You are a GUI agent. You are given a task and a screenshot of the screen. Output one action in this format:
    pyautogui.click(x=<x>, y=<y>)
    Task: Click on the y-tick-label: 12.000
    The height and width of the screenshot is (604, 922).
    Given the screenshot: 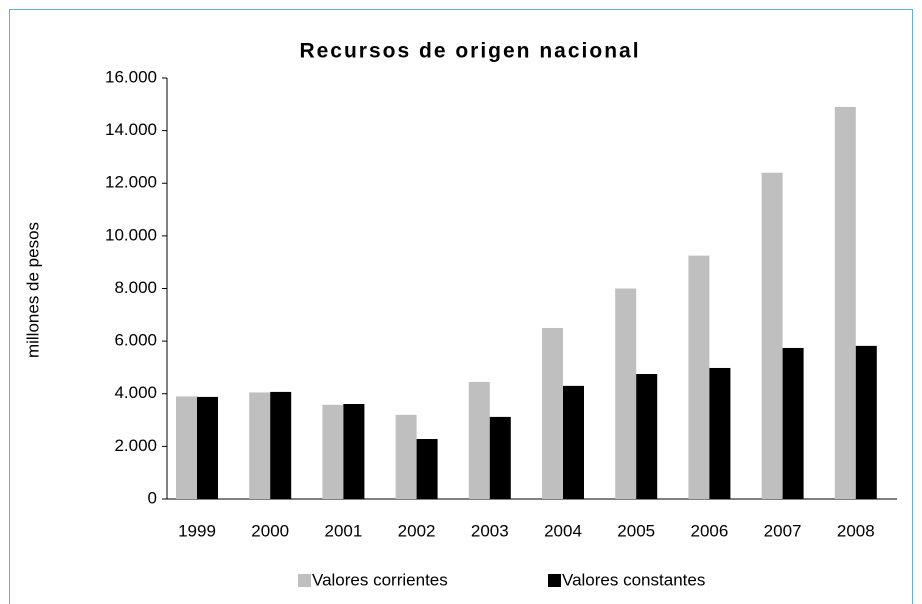 What is the action you would take?
    pyautogui.click(x=131, y=182)
    